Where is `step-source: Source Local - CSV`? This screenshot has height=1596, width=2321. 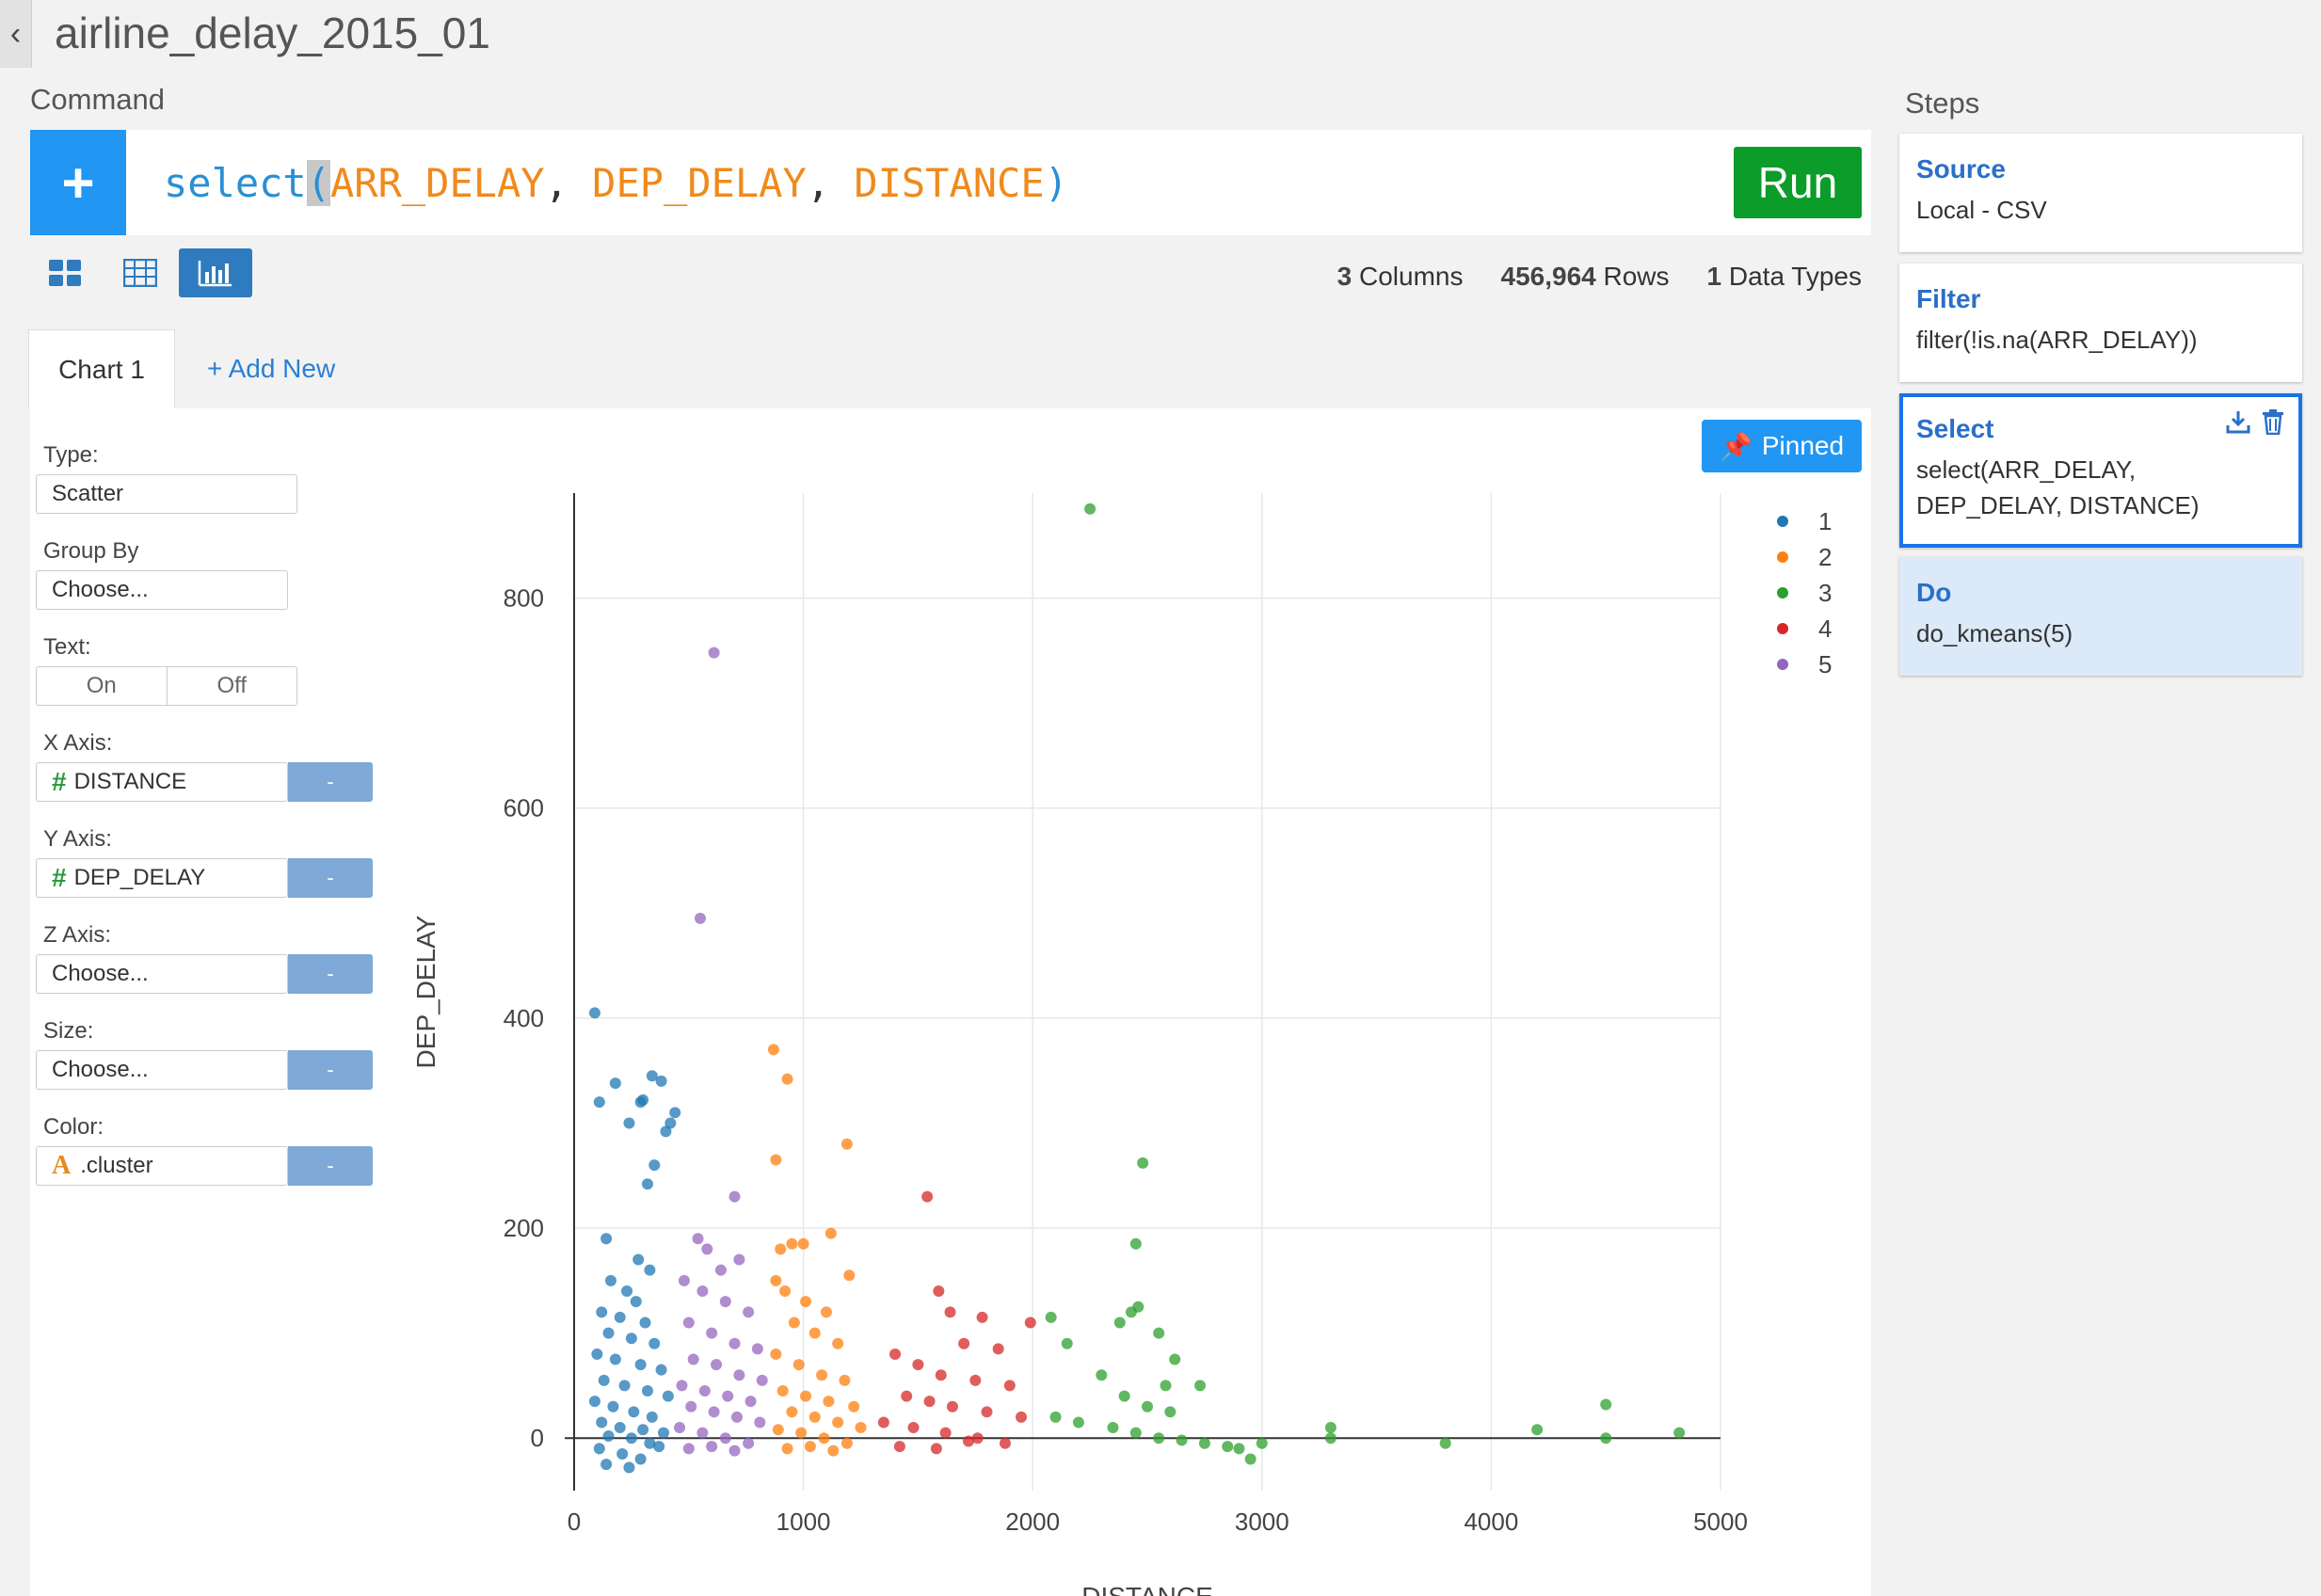 step-source: Source Local - CSV is located at coordinates (2100, 193).